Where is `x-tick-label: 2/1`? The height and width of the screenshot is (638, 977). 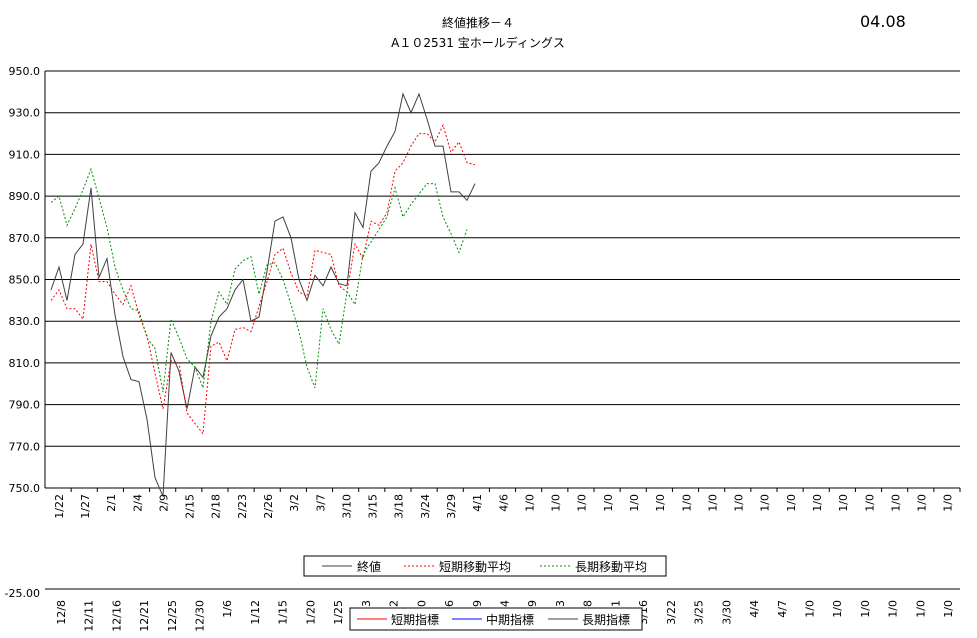 x-tick-label: 2/1 is located at coordinates (111, 503).